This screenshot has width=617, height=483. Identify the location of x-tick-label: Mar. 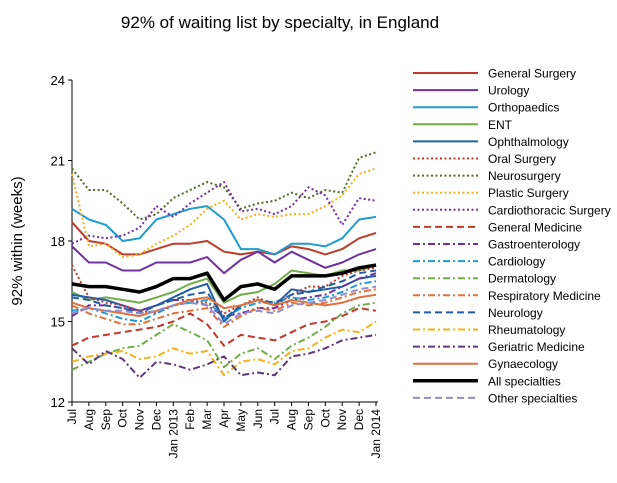
(207, 419).